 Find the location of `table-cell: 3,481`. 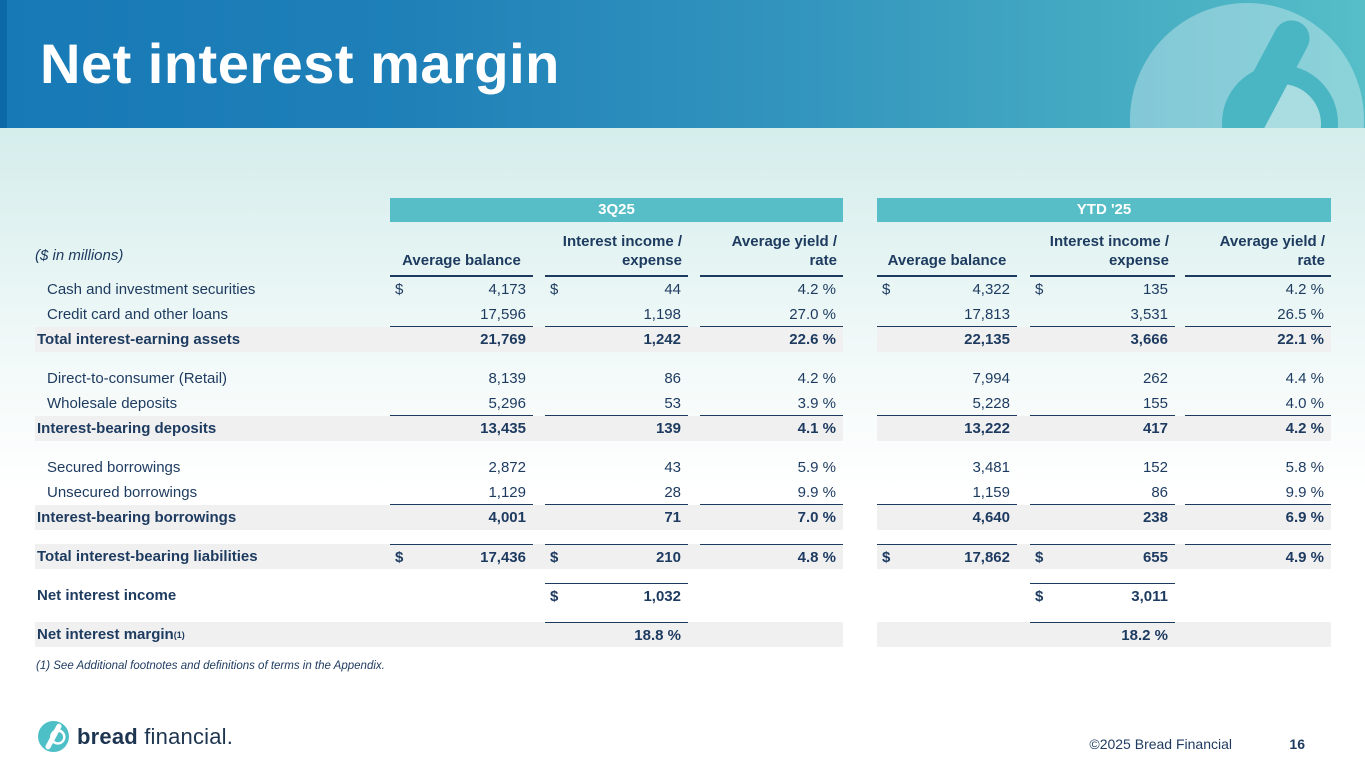

table-cell: 3,481 is located at coordinates (991, 467).